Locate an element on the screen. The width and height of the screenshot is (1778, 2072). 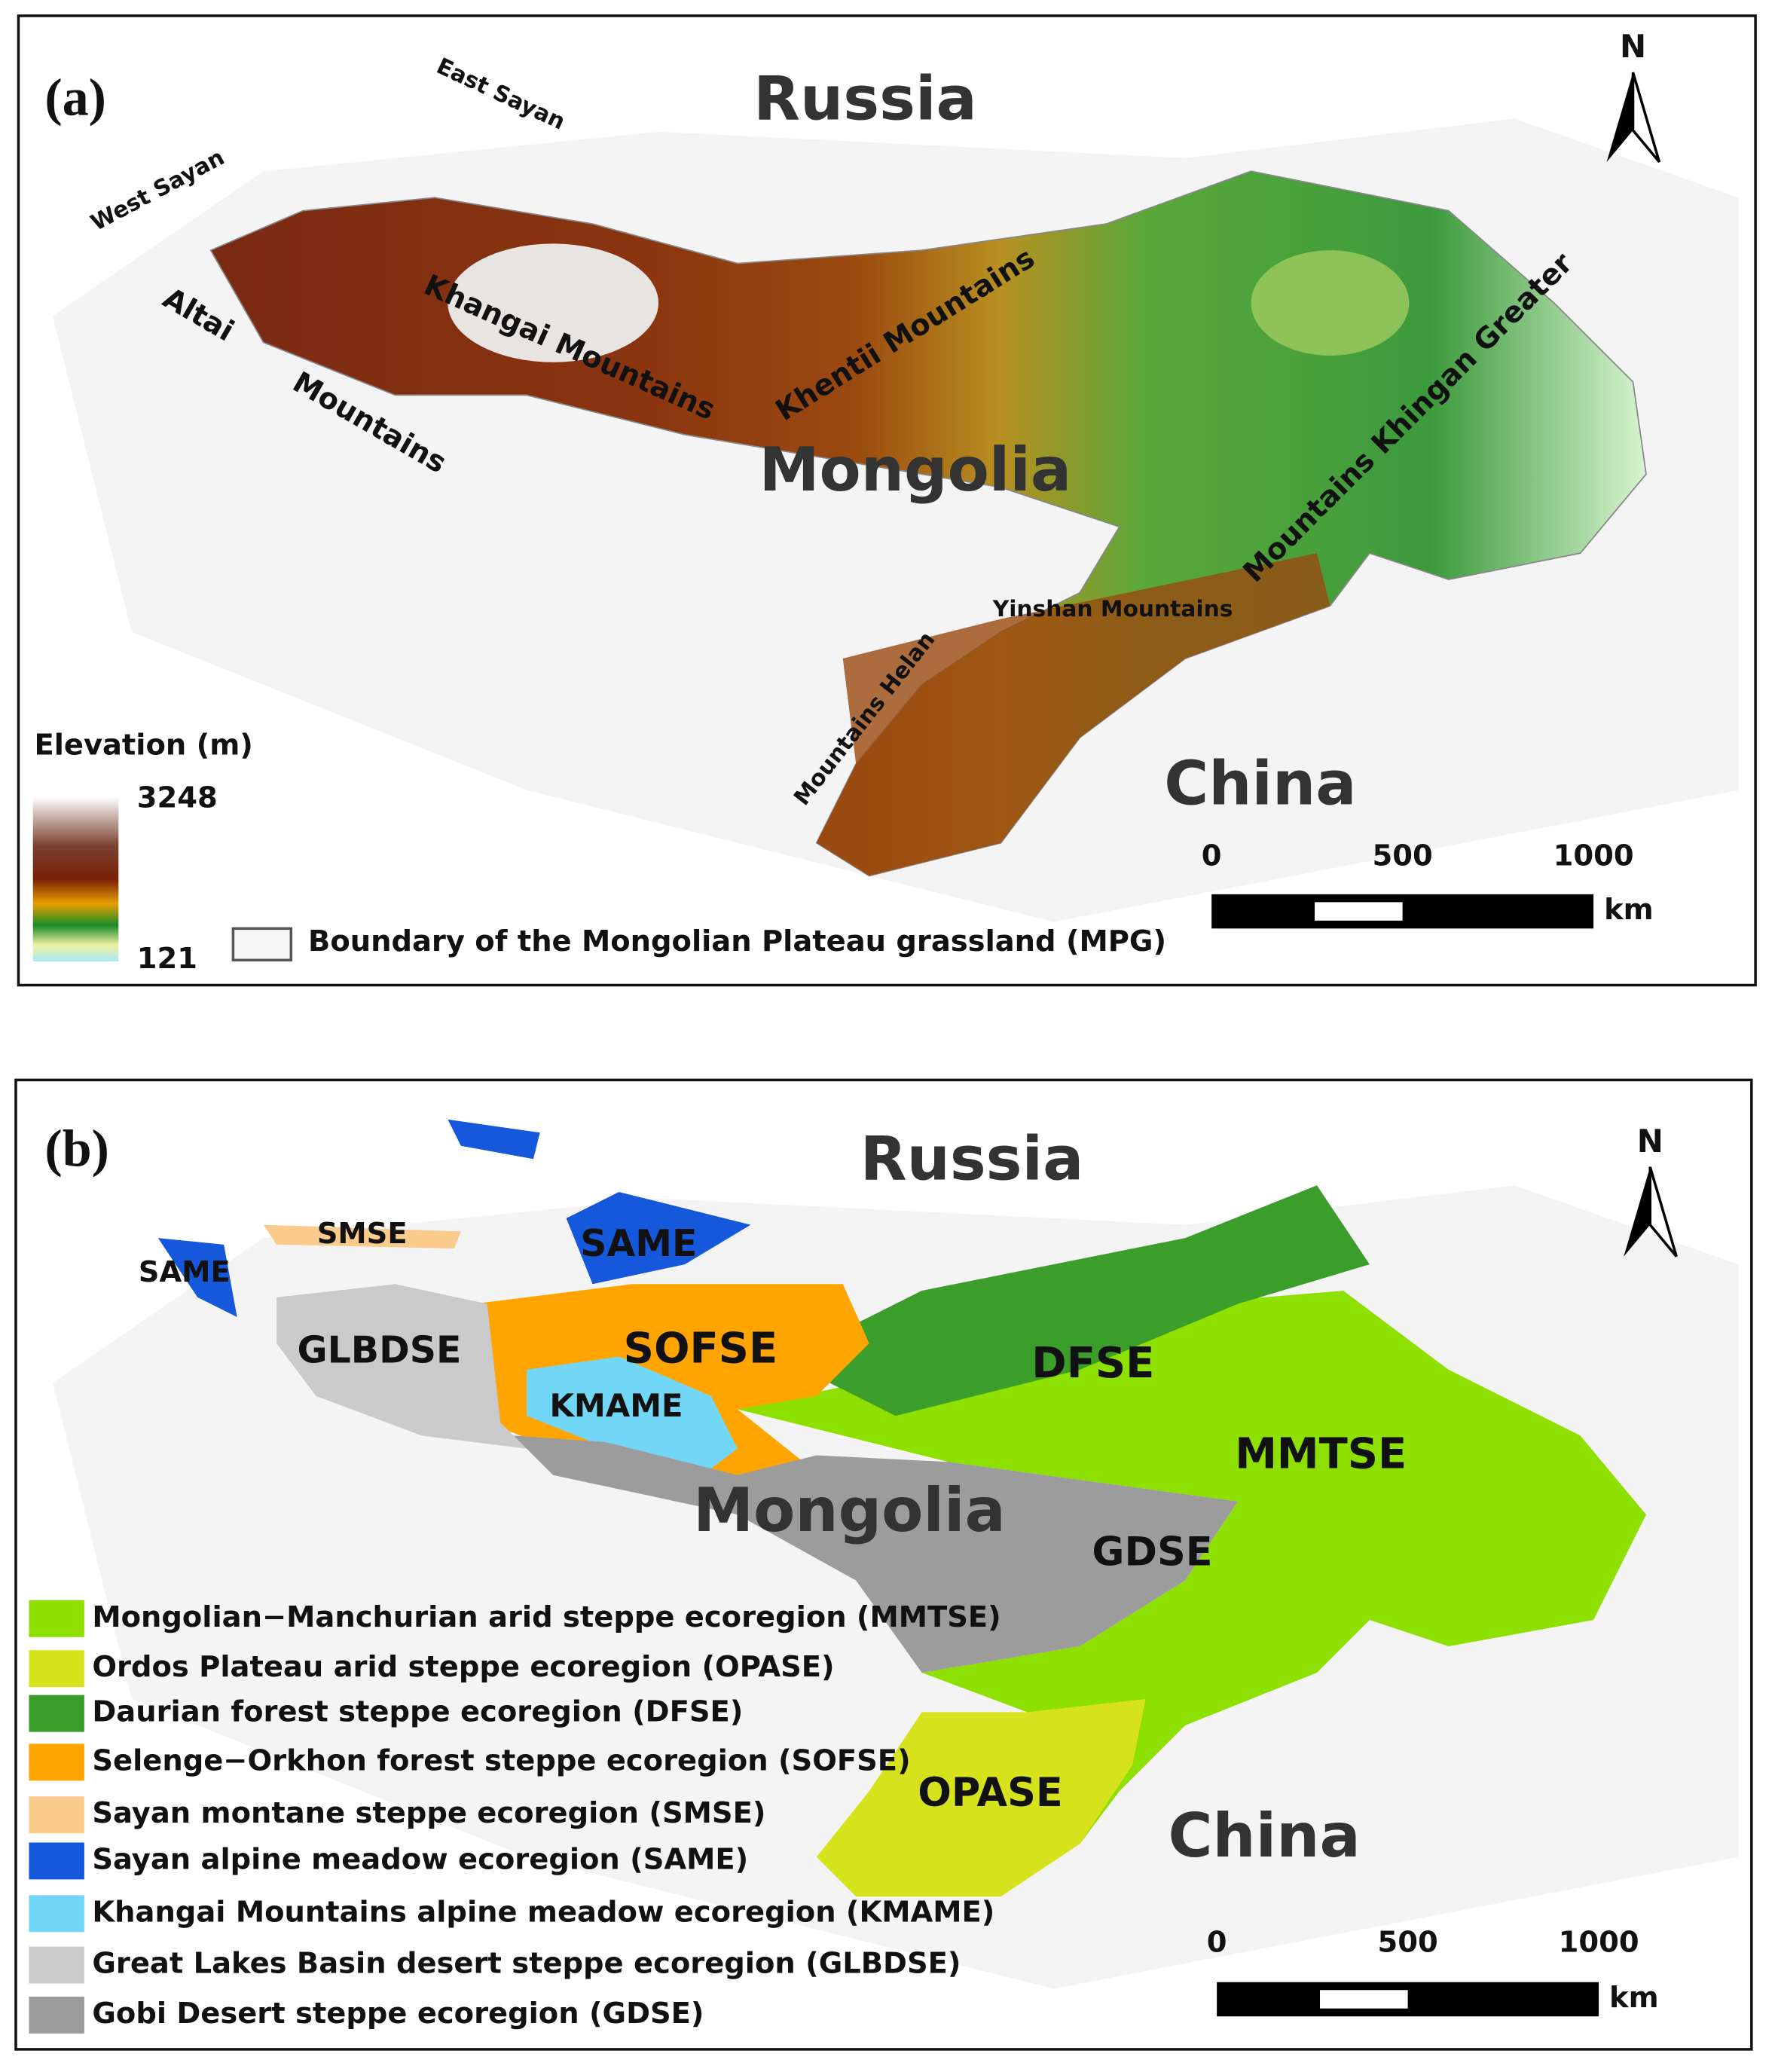
region-gdse is located at coordinates (876, 1554).